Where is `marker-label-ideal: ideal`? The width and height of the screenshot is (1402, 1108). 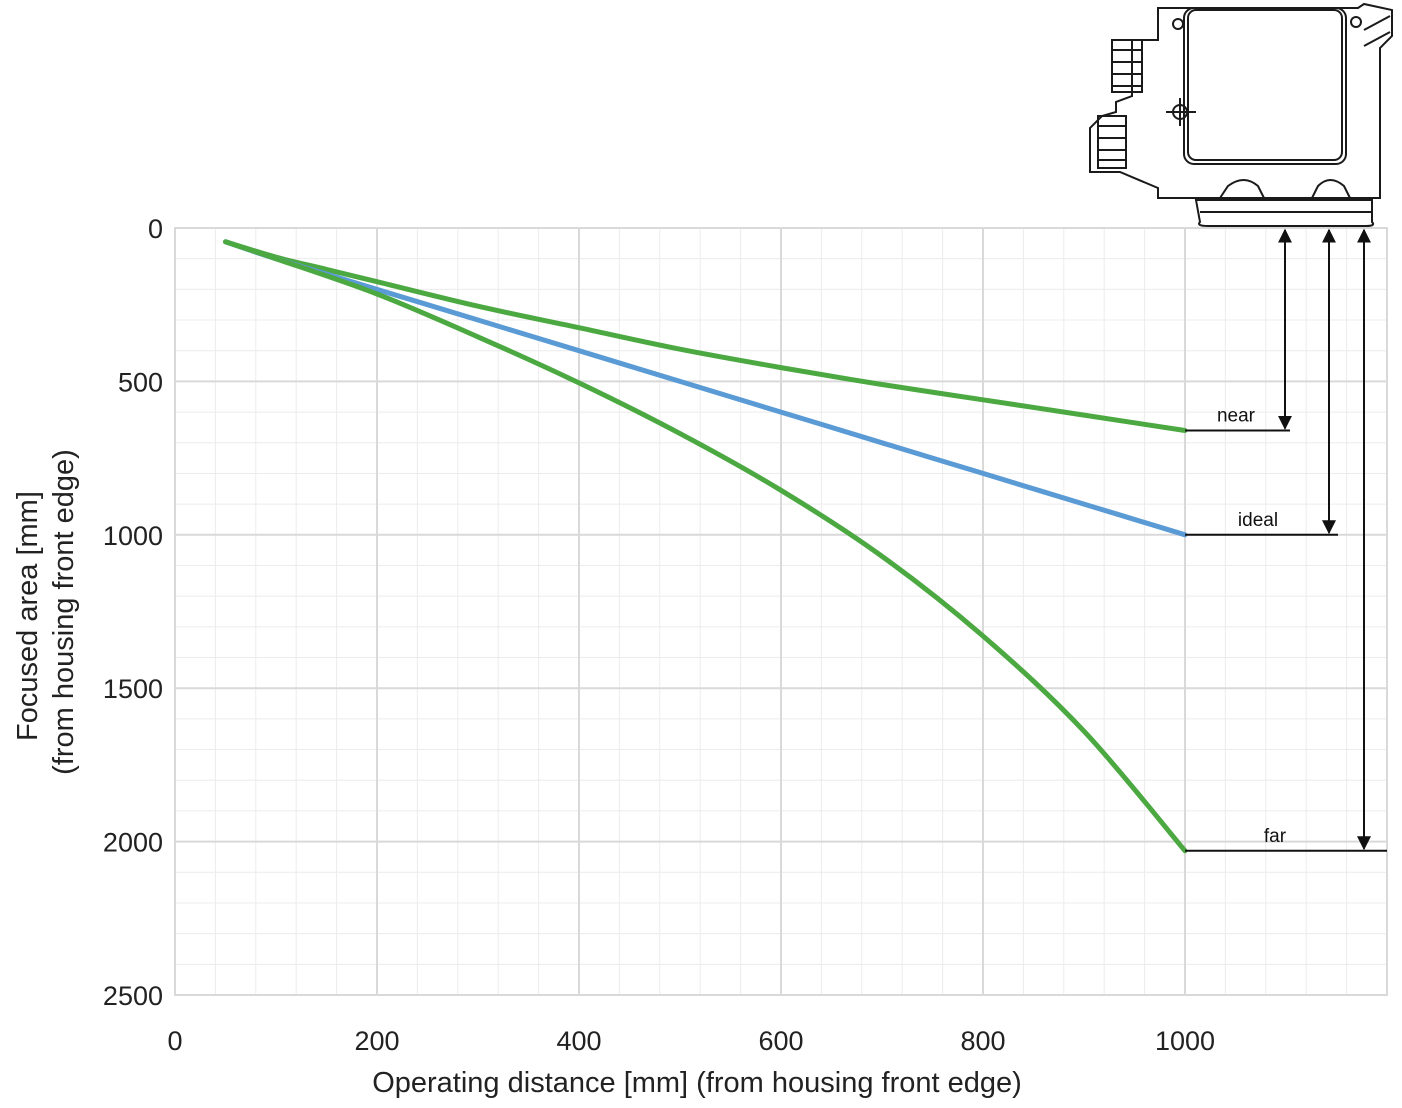
marker-label-ideal: ideal is located at coordinates (1258, 520).